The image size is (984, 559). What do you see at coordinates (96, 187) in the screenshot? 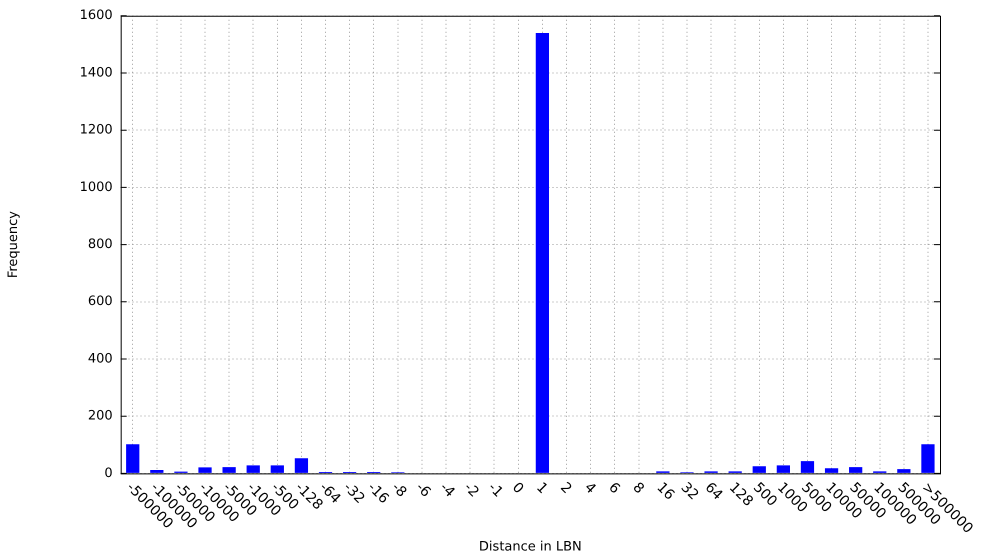
I see `y-tick-label: 1000` at bounding box center [96, 187].